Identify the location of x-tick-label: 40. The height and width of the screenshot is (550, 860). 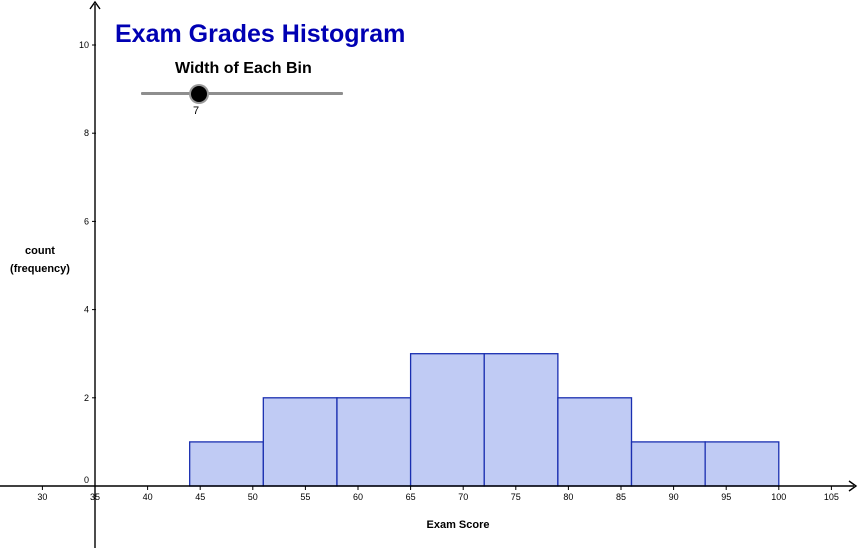
(148, 497).